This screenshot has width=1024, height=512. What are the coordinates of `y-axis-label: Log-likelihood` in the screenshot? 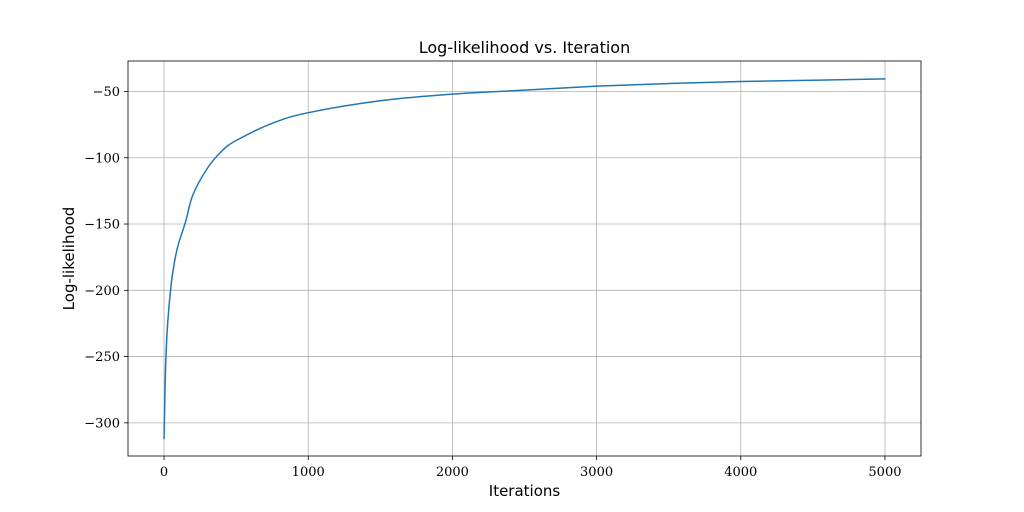 It's located at (69, 259).